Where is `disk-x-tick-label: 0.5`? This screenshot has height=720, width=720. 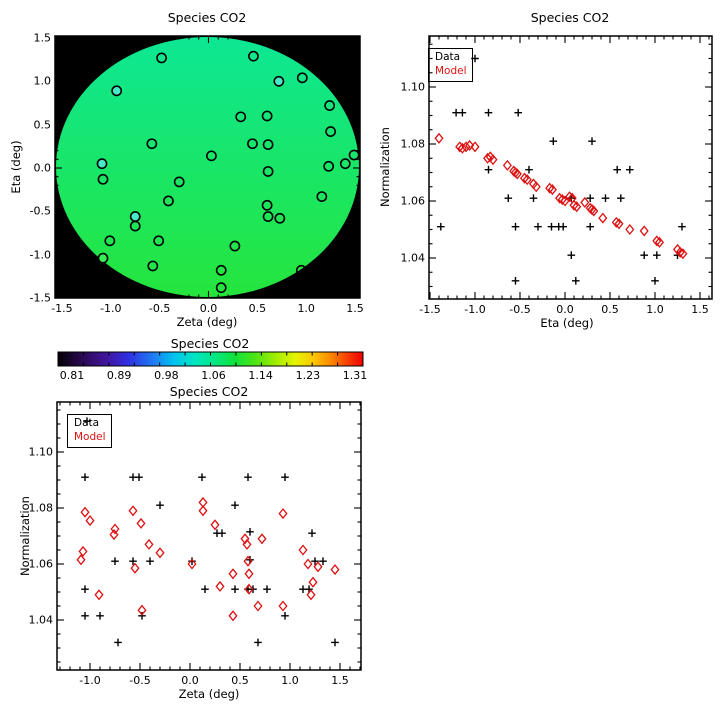
disk-x-tick-label: 0.5 is located at coordinates (257, 308).